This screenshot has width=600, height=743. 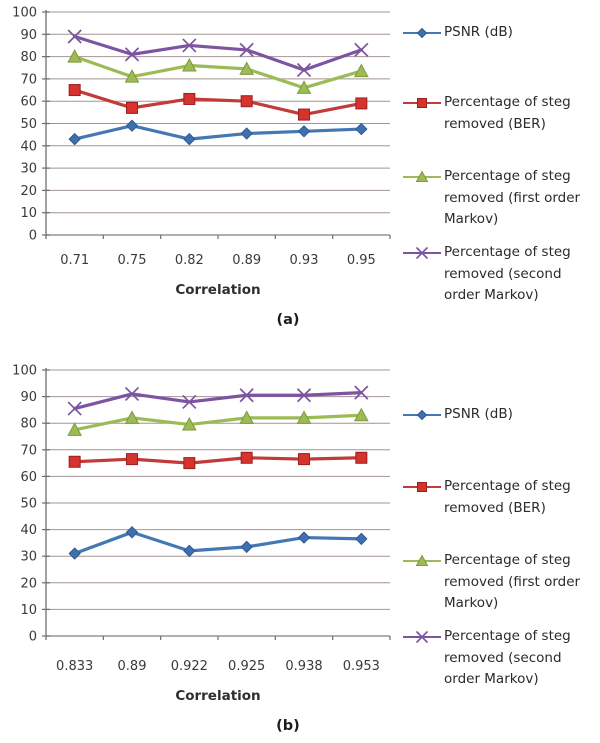 I want to click on svg-text: 0.75, so click(x=132, y=260).